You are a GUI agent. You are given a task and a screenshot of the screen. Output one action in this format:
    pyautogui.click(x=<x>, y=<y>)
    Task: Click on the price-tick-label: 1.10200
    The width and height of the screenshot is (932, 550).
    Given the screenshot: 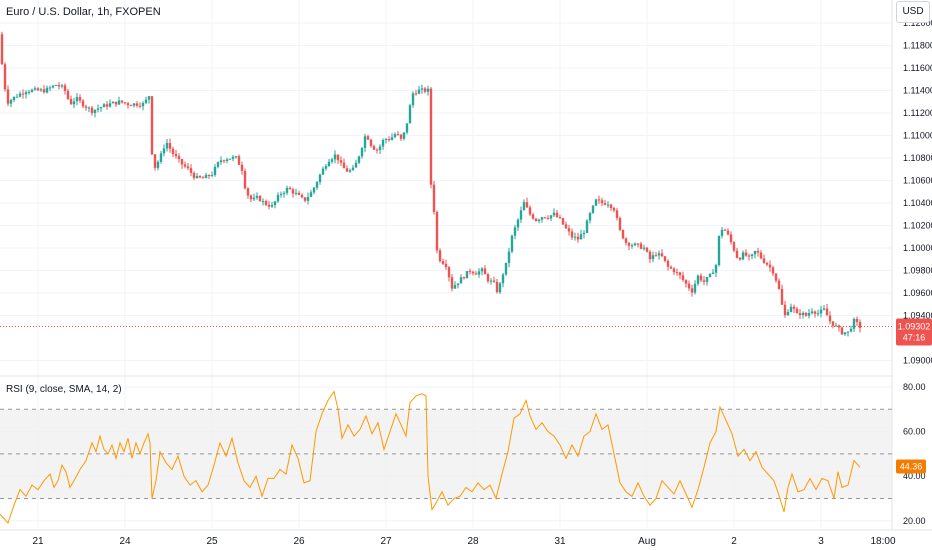 What is the action you would take?
    pyautogui.click(x=917, y=226)
    